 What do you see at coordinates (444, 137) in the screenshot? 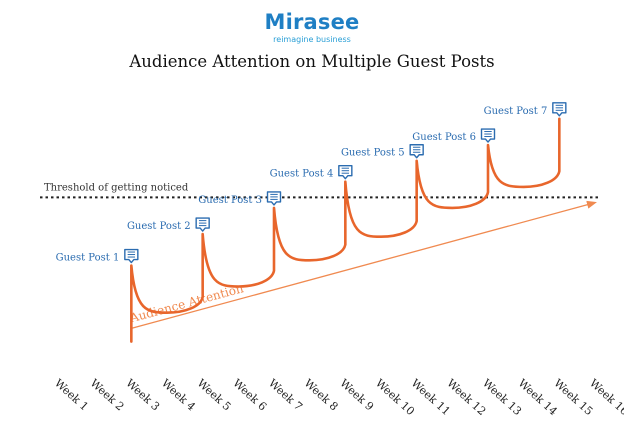
I see `post-label: Guest Post 6` at bounding box center [444, 137].